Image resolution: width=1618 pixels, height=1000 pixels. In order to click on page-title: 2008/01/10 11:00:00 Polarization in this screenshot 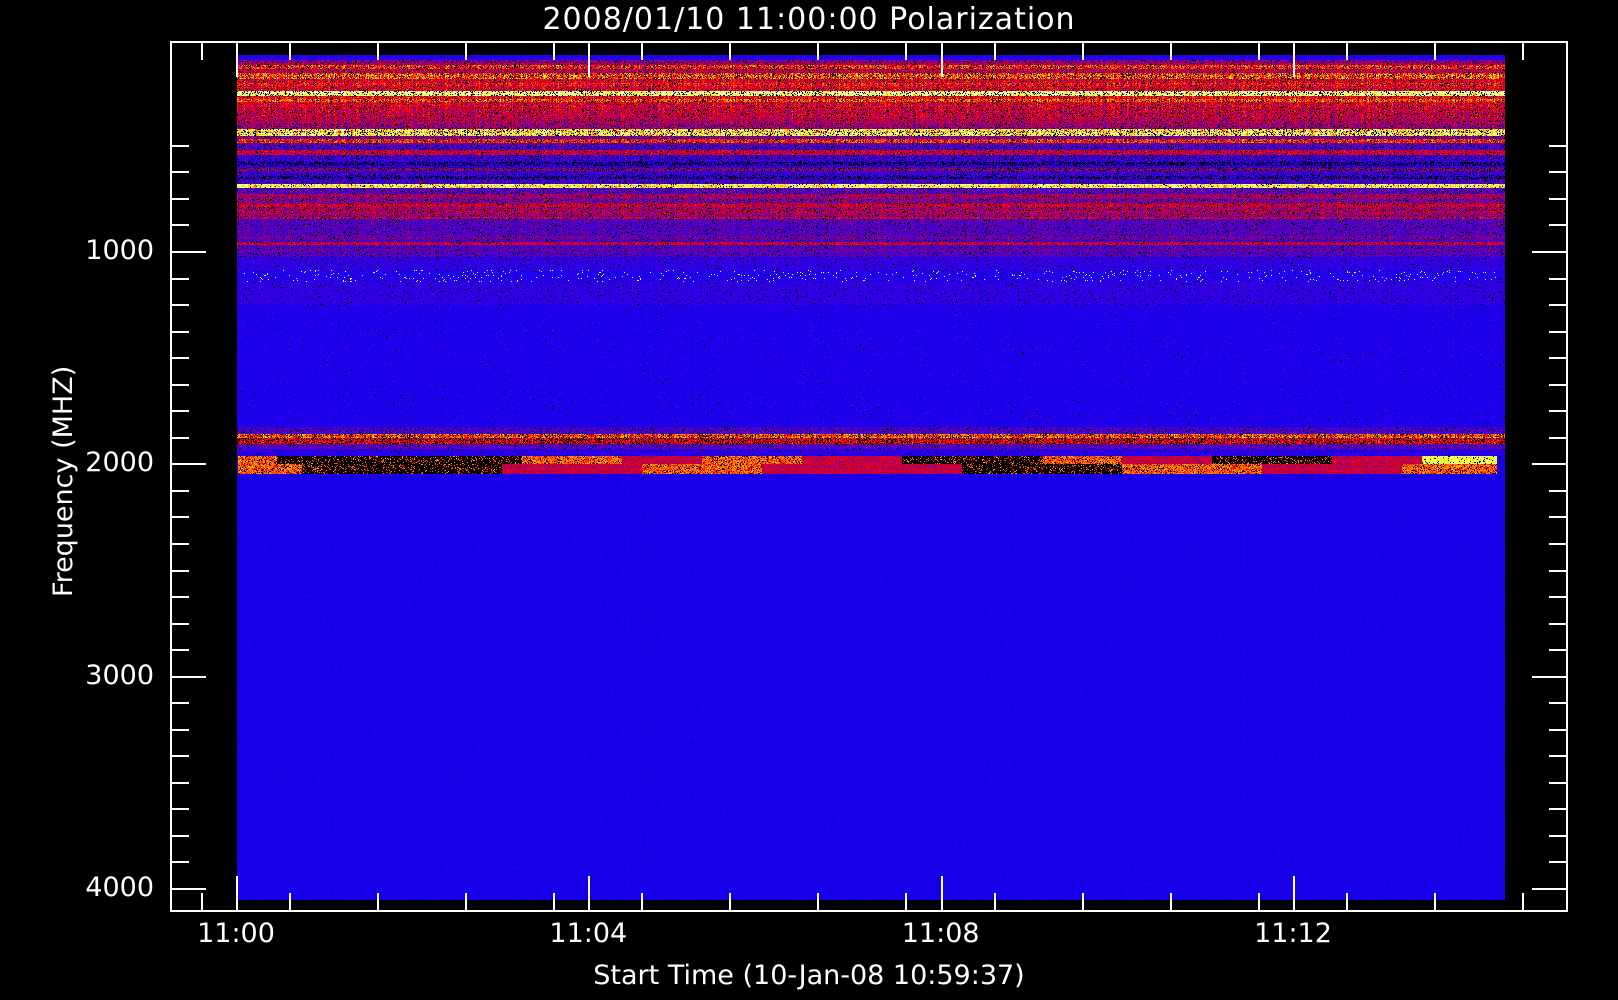, I will do `click(809, 19)`.